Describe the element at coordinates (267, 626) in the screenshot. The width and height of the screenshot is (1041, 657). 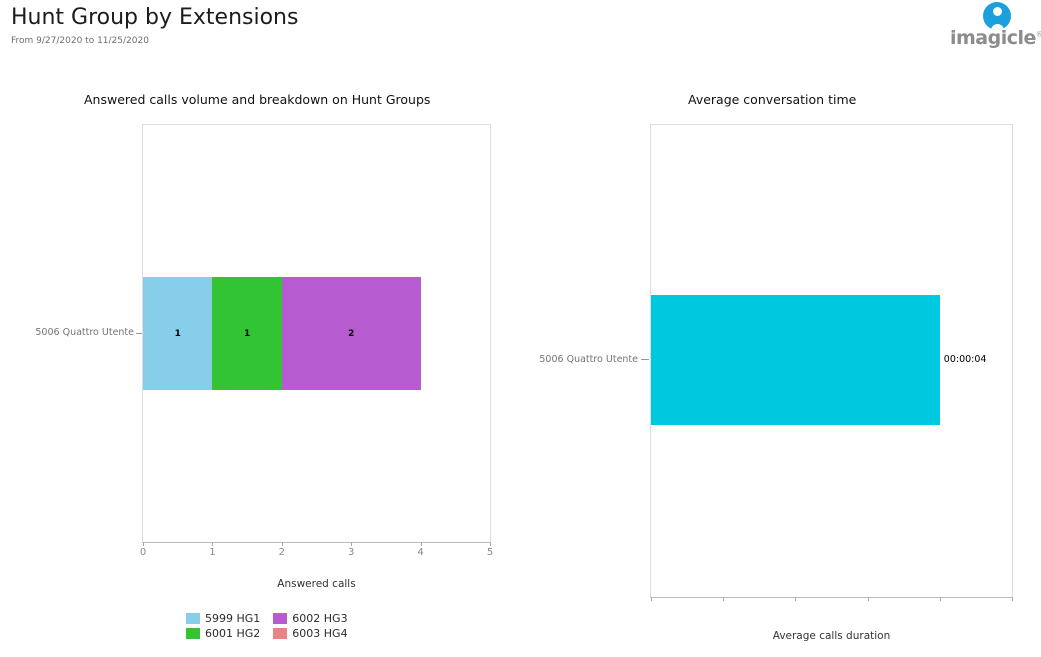
I see `legend: 5999 HG1 6001 HG2 6002 HG3 6003 HG4` at that location.